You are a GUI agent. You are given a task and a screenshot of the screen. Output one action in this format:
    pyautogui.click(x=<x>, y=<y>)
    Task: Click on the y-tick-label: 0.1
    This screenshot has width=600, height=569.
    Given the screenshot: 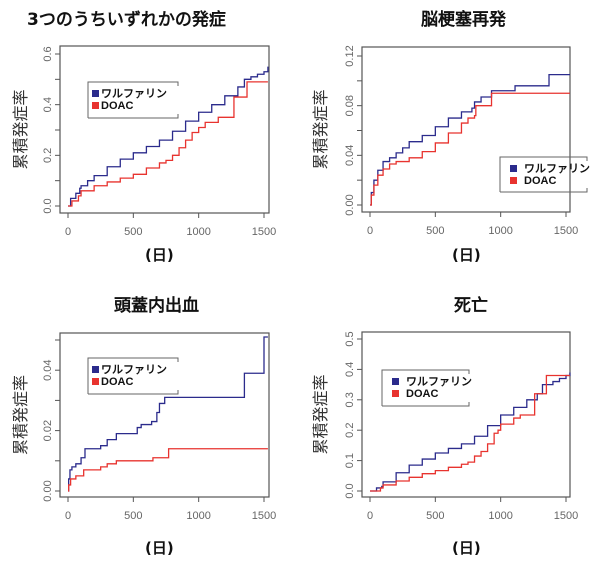 What is the action you would take?
    pyautogui.click(x=350, y=460)
    